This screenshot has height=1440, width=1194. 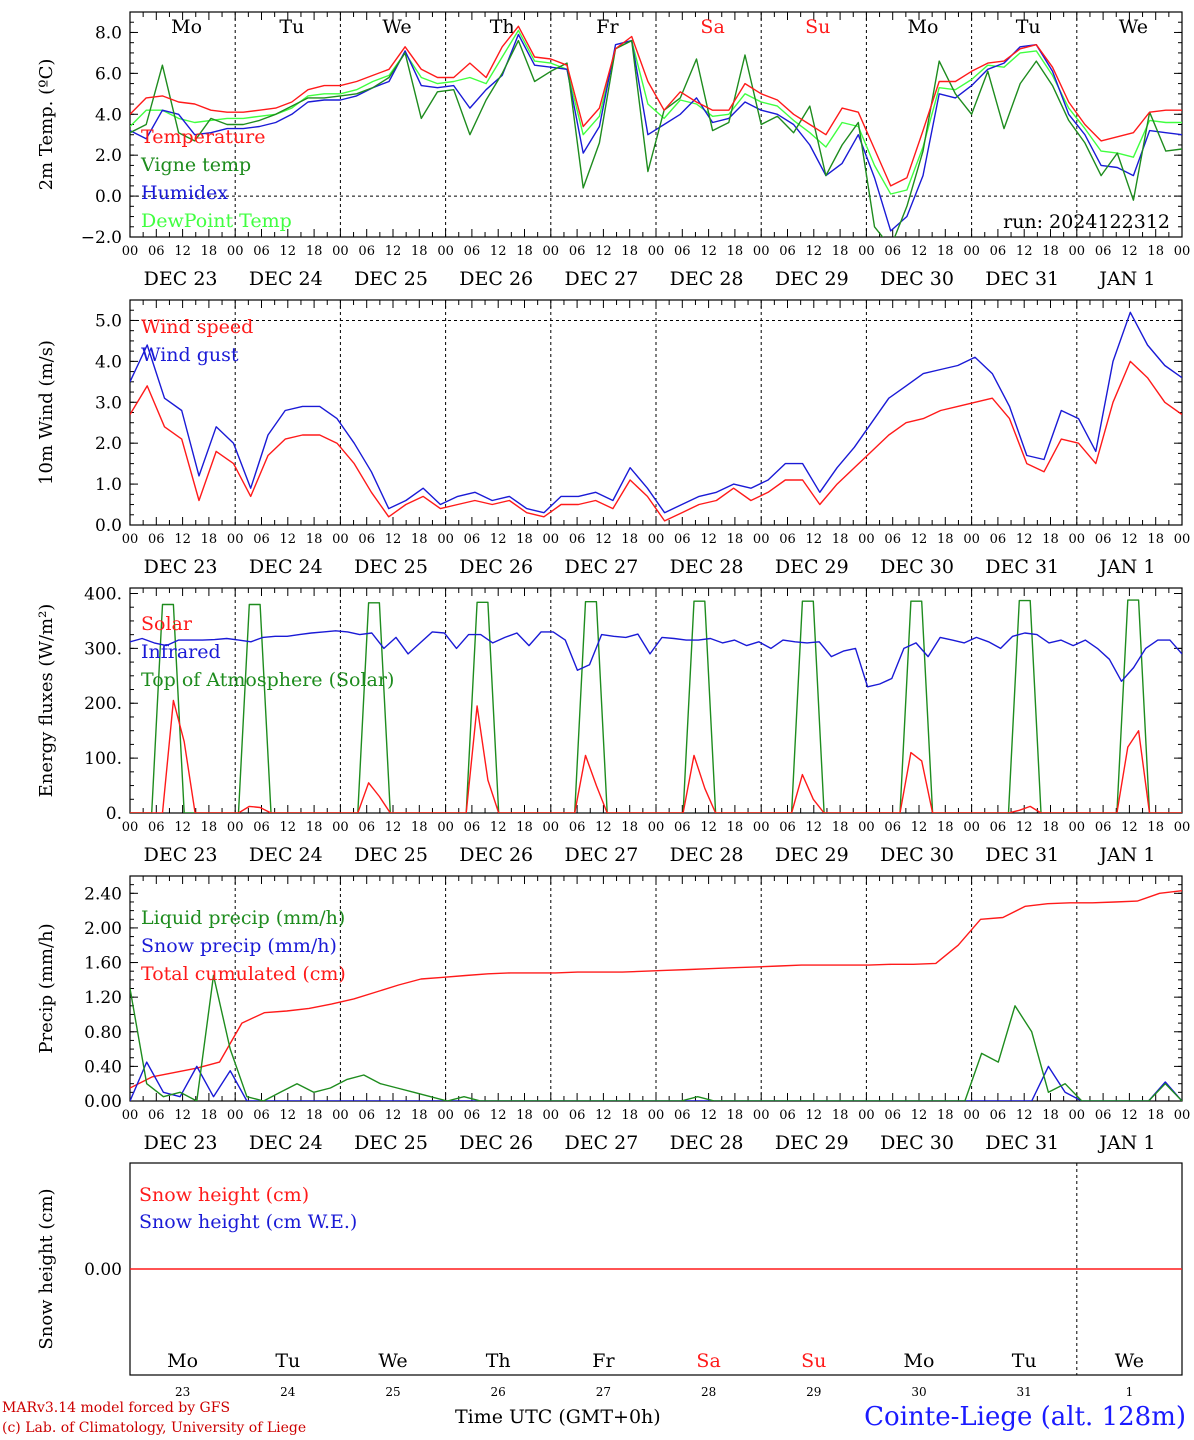 What do you see at coordinates (103, 929) in the screenshot?
I see `y-tick-label: 2.00` at bounding box center [103, 929].